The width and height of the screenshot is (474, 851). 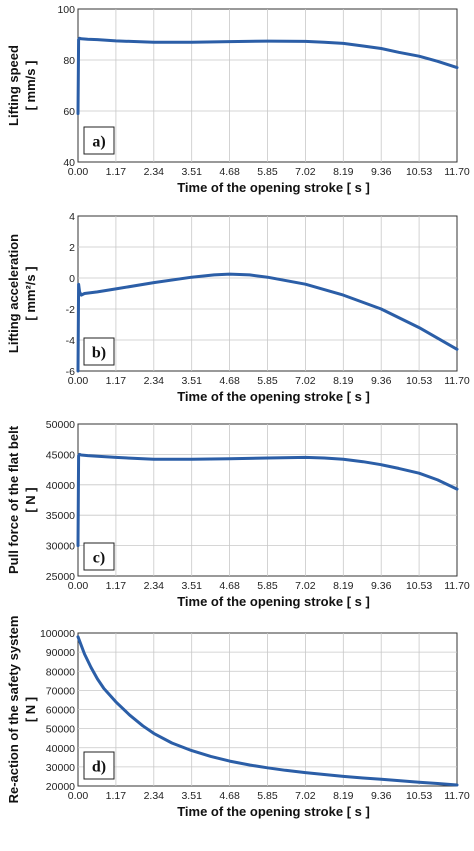 I want to click on y-tick-label: 45000, so click(x=60, y=455).